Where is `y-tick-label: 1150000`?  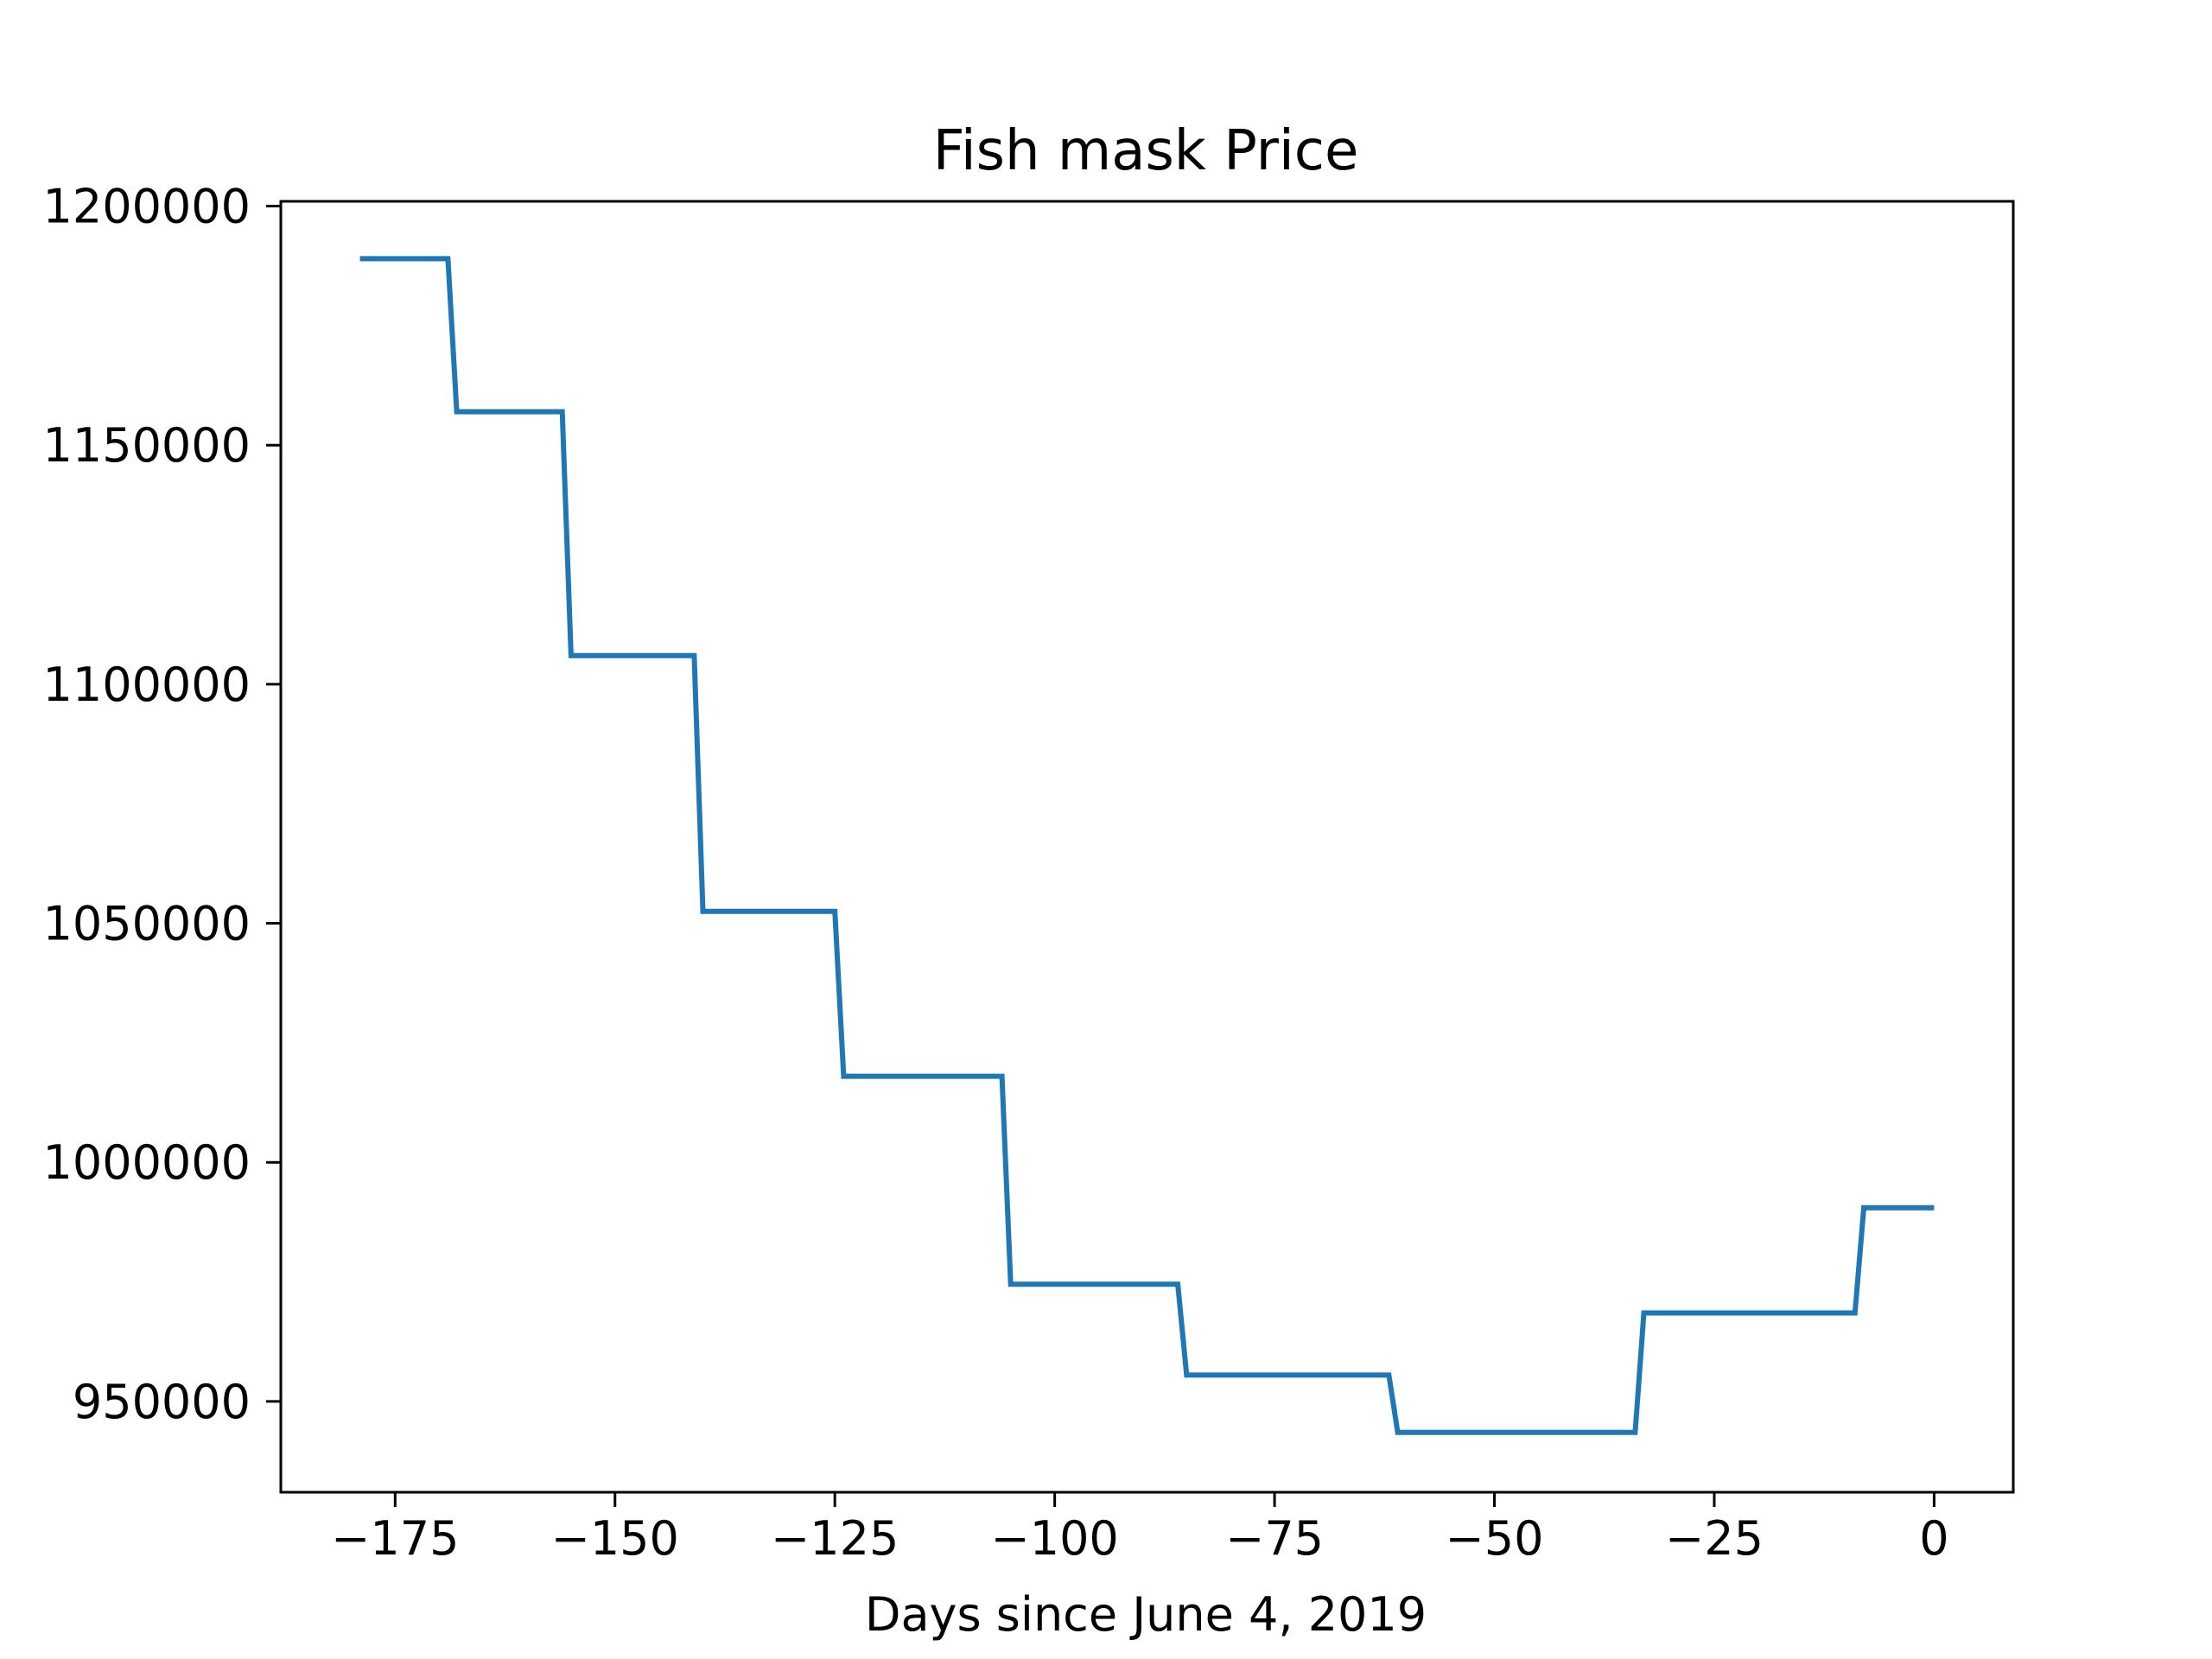 y-tick-label: 1150000 is located at coordinates (147, 446).